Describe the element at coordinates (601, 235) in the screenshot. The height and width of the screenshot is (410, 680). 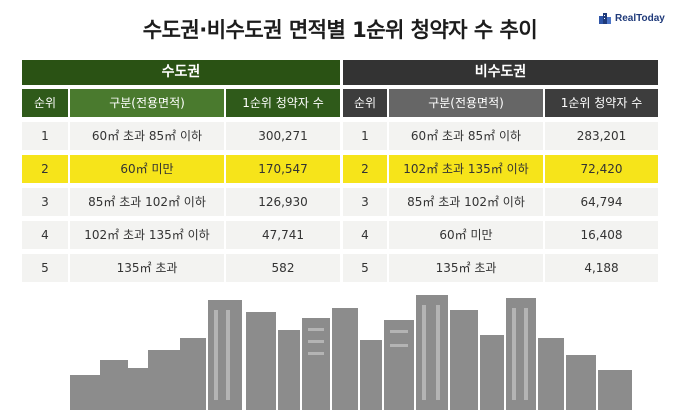
I see `value-cell: 16,408` at that location.